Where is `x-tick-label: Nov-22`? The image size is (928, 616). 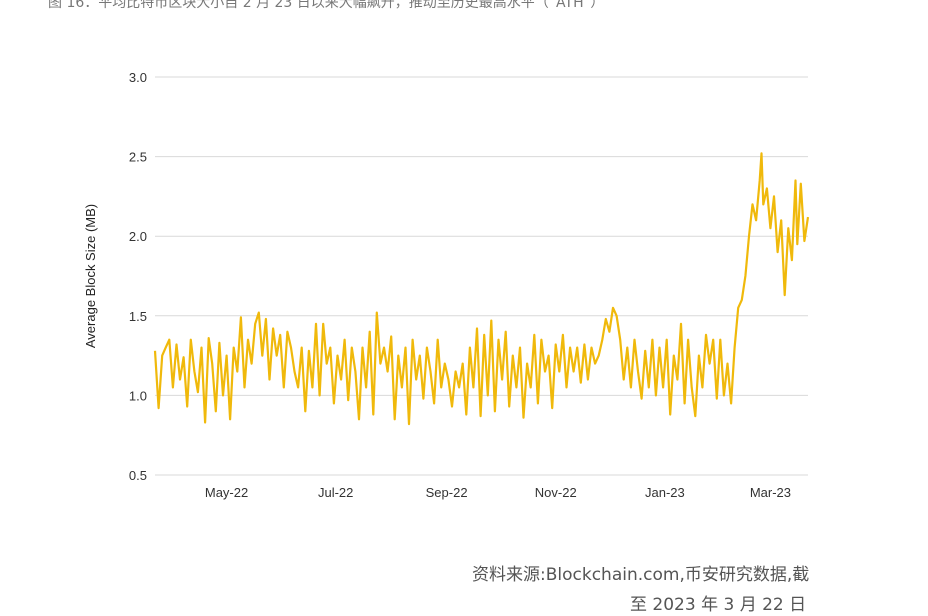
x-tick-label: Nov-22 is located at coordinates (556, 492).